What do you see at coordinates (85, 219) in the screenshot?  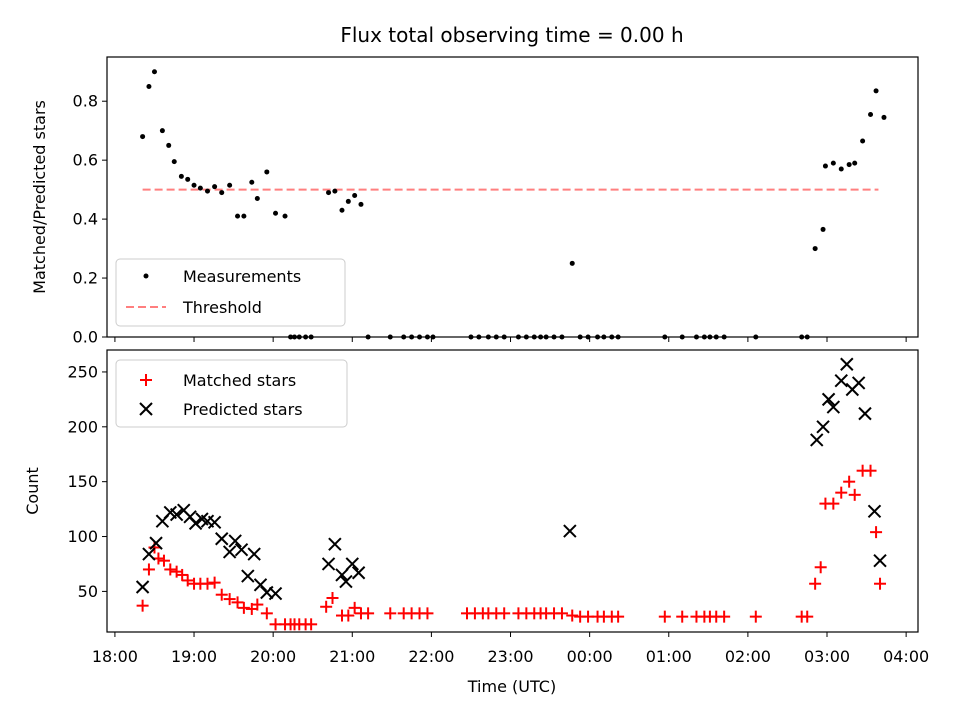 I see `top-y-tick-label: 0.4` at bounding box center [85, 219].